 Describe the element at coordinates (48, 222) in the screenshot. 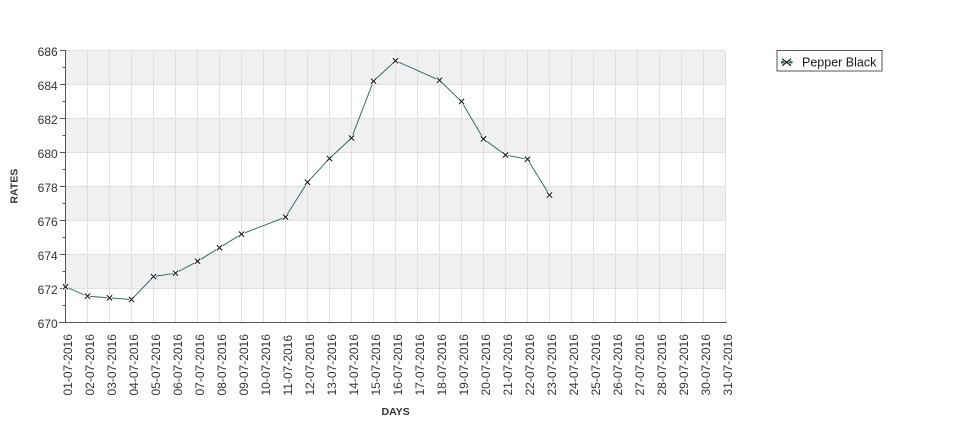

I see `svg-text: 676` at that location.